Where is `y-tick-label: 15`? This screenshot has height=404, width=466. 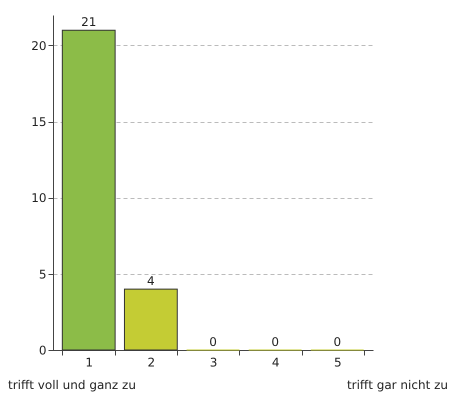
y-tick-label: 15 is located at coordinates (38, 122).